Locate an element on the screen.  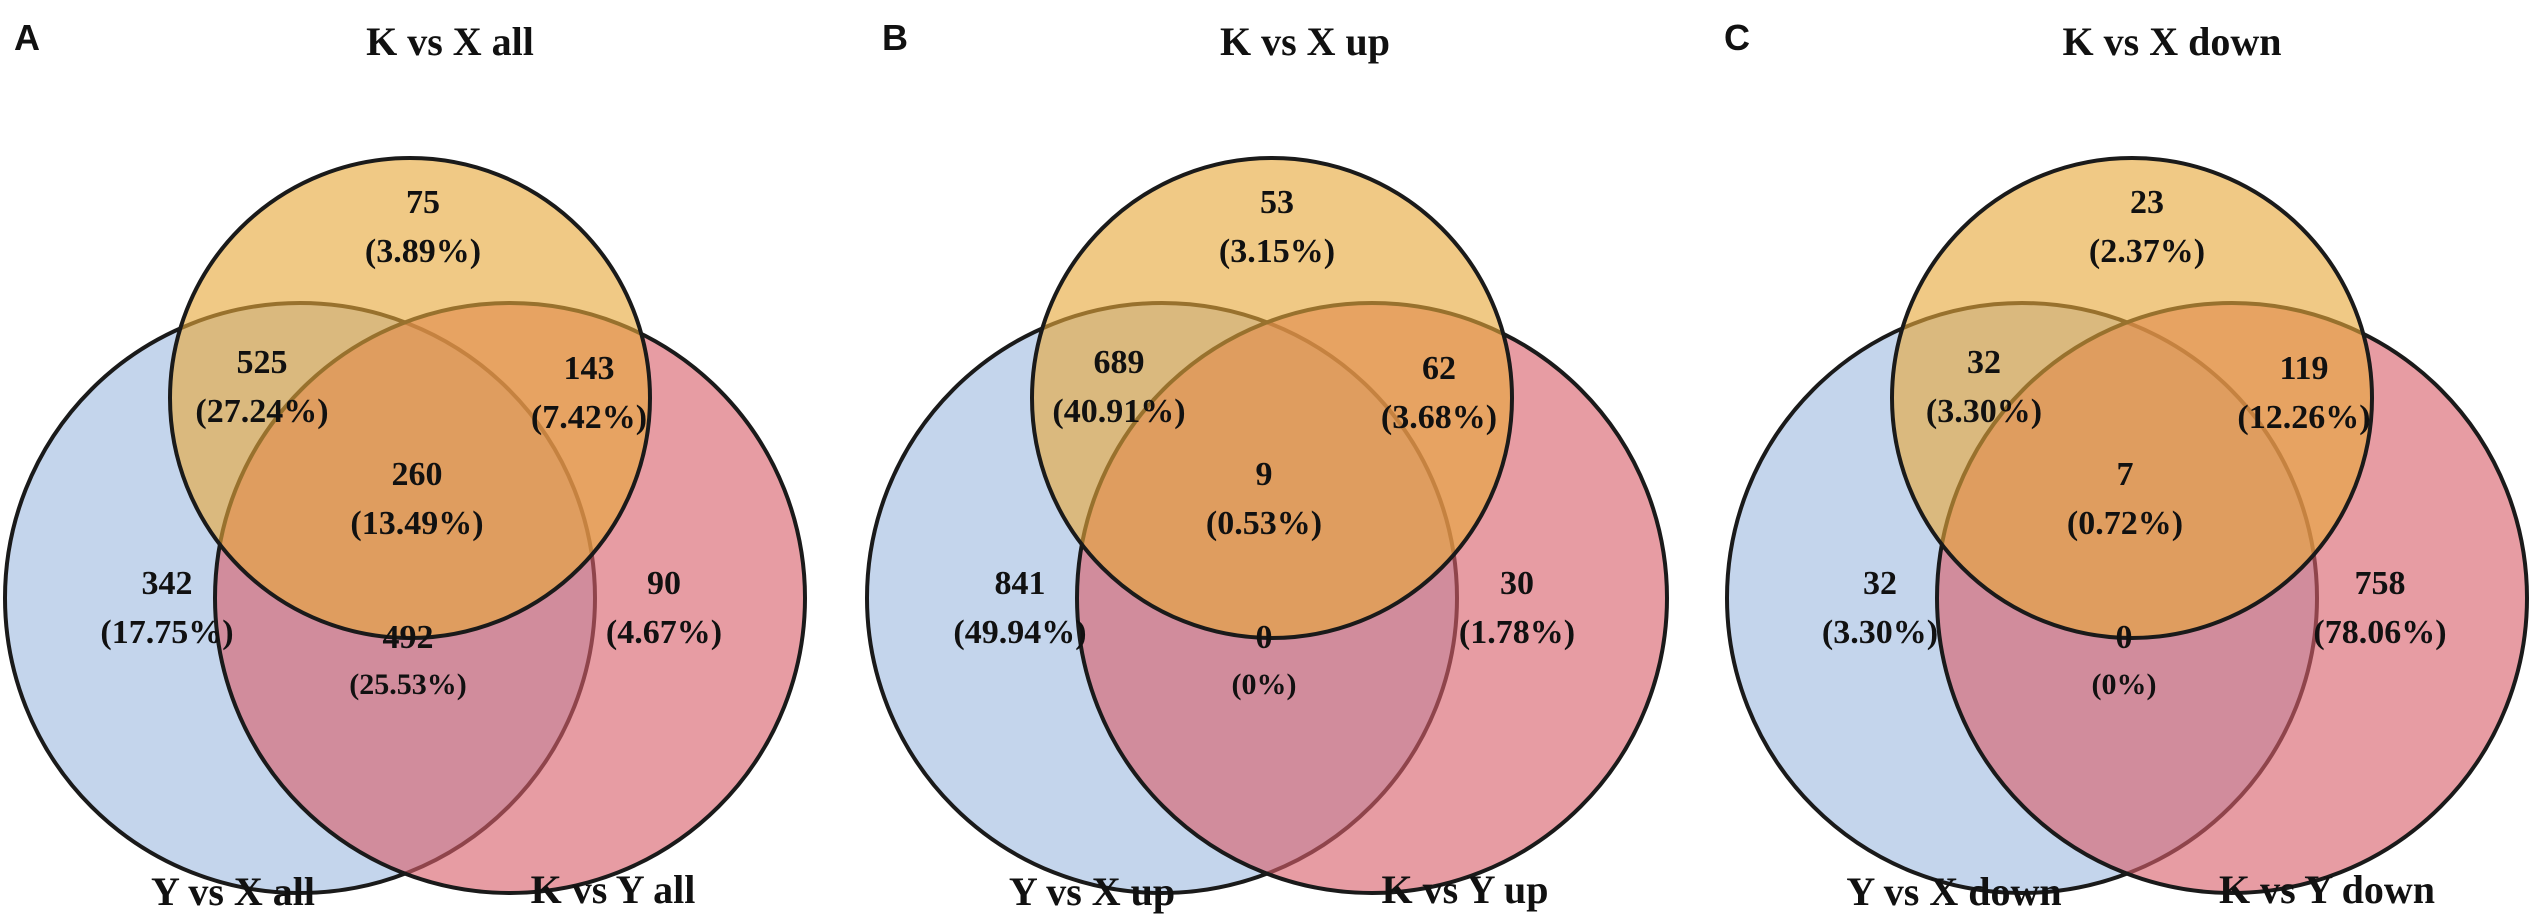
top-only-count: 23 is located at coordinates (2147, 202).